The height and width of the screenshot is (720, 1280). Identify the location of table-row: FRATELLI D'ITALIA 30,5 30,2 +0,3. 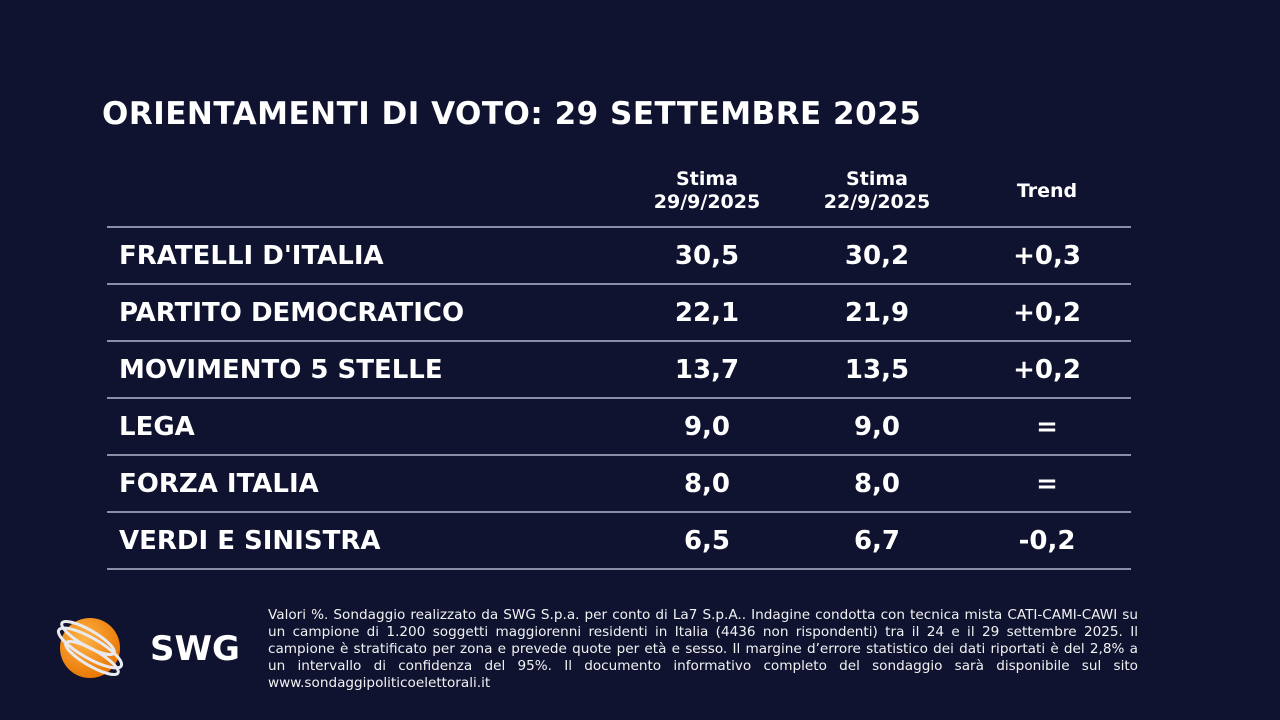
(619, 256).